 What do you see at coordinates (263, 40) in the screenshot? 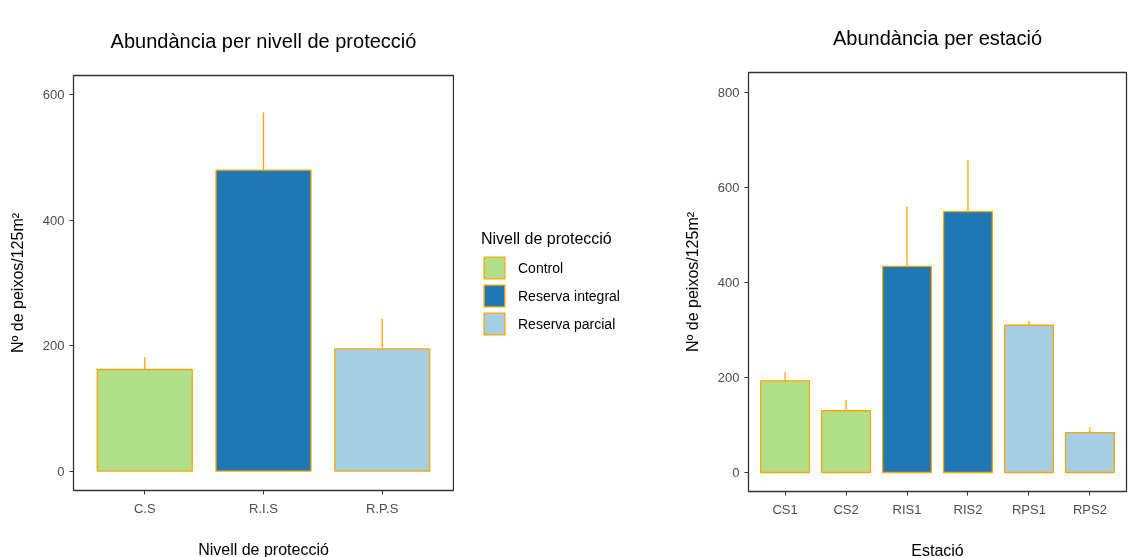
I see `chart-title: Abundància per nivell de protecció` at bounding box center [263, 40].